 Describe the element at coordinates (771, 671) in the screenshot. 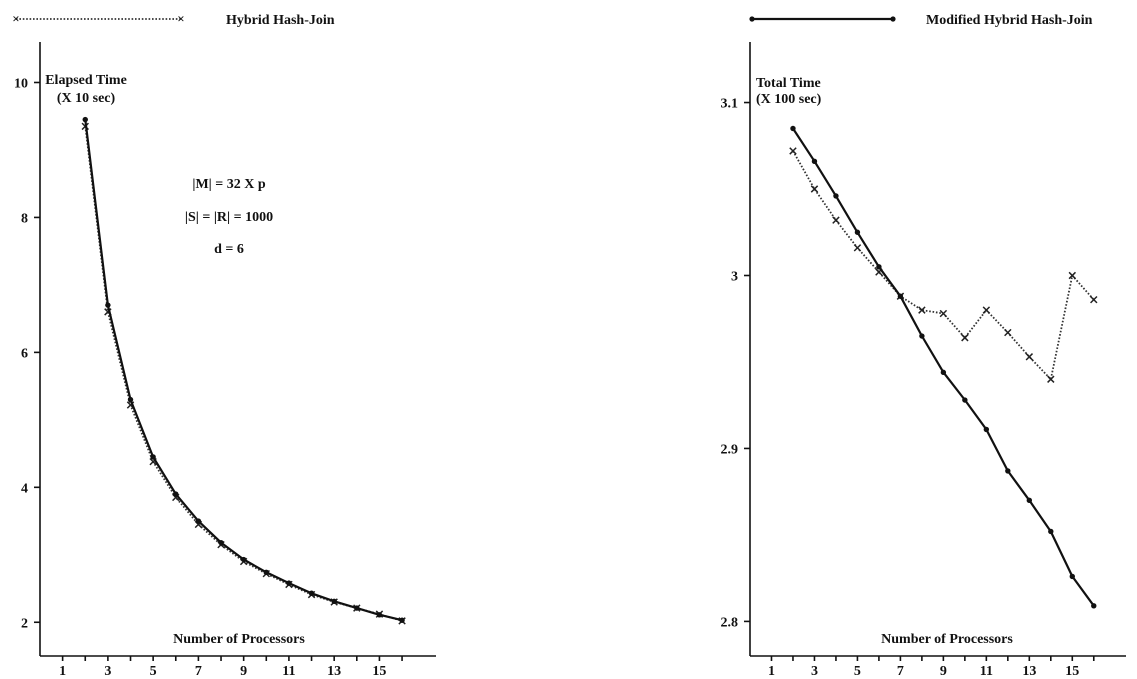

I see `right-xtick-label: 1` at that location.